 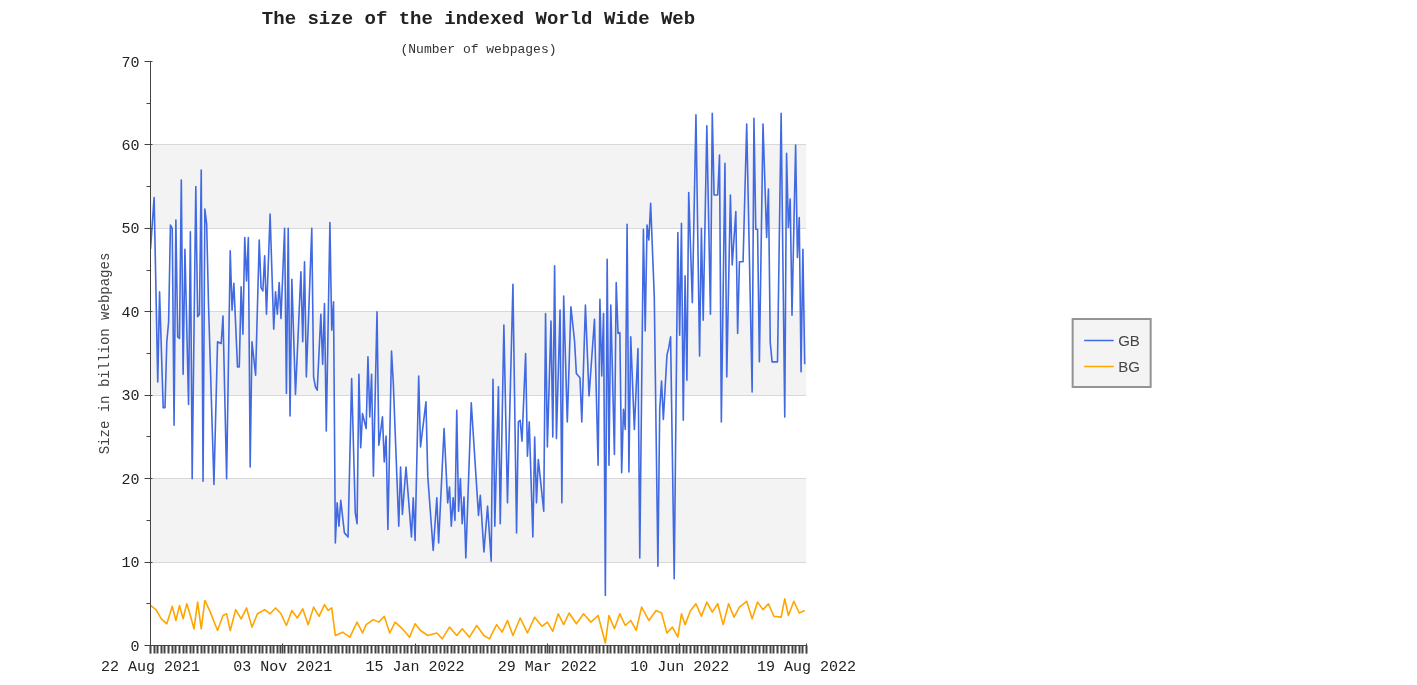 What do you see at coordinates (415, 667) in the screenshot?
I see `x-tick-label: 15 Jan 2022` at bounding box center [415, 667].